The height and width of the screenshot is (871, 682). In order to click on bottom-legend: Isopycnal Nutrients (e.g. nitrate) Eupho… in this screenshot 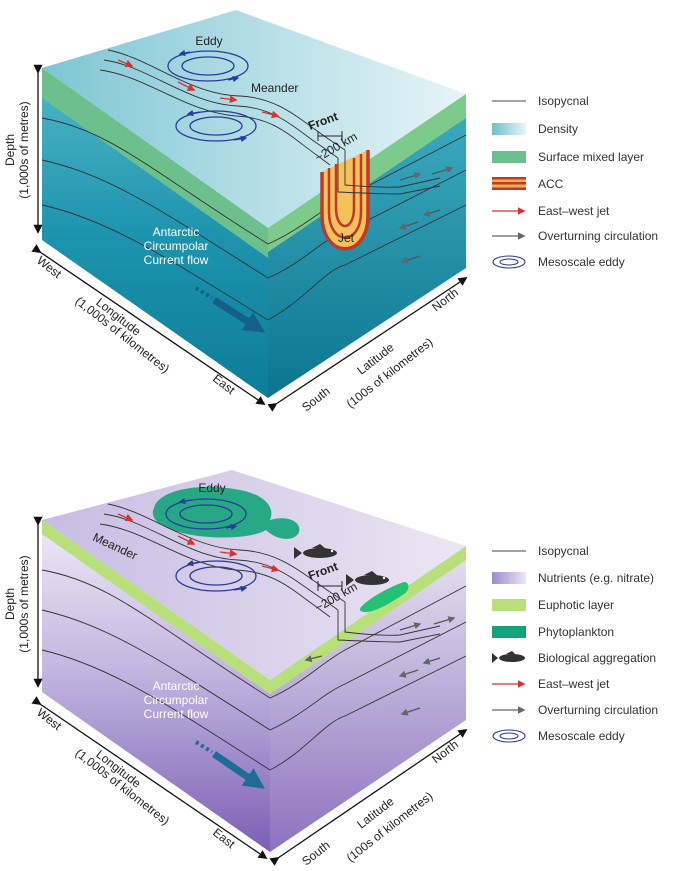, I will do `click(575, 643)`.